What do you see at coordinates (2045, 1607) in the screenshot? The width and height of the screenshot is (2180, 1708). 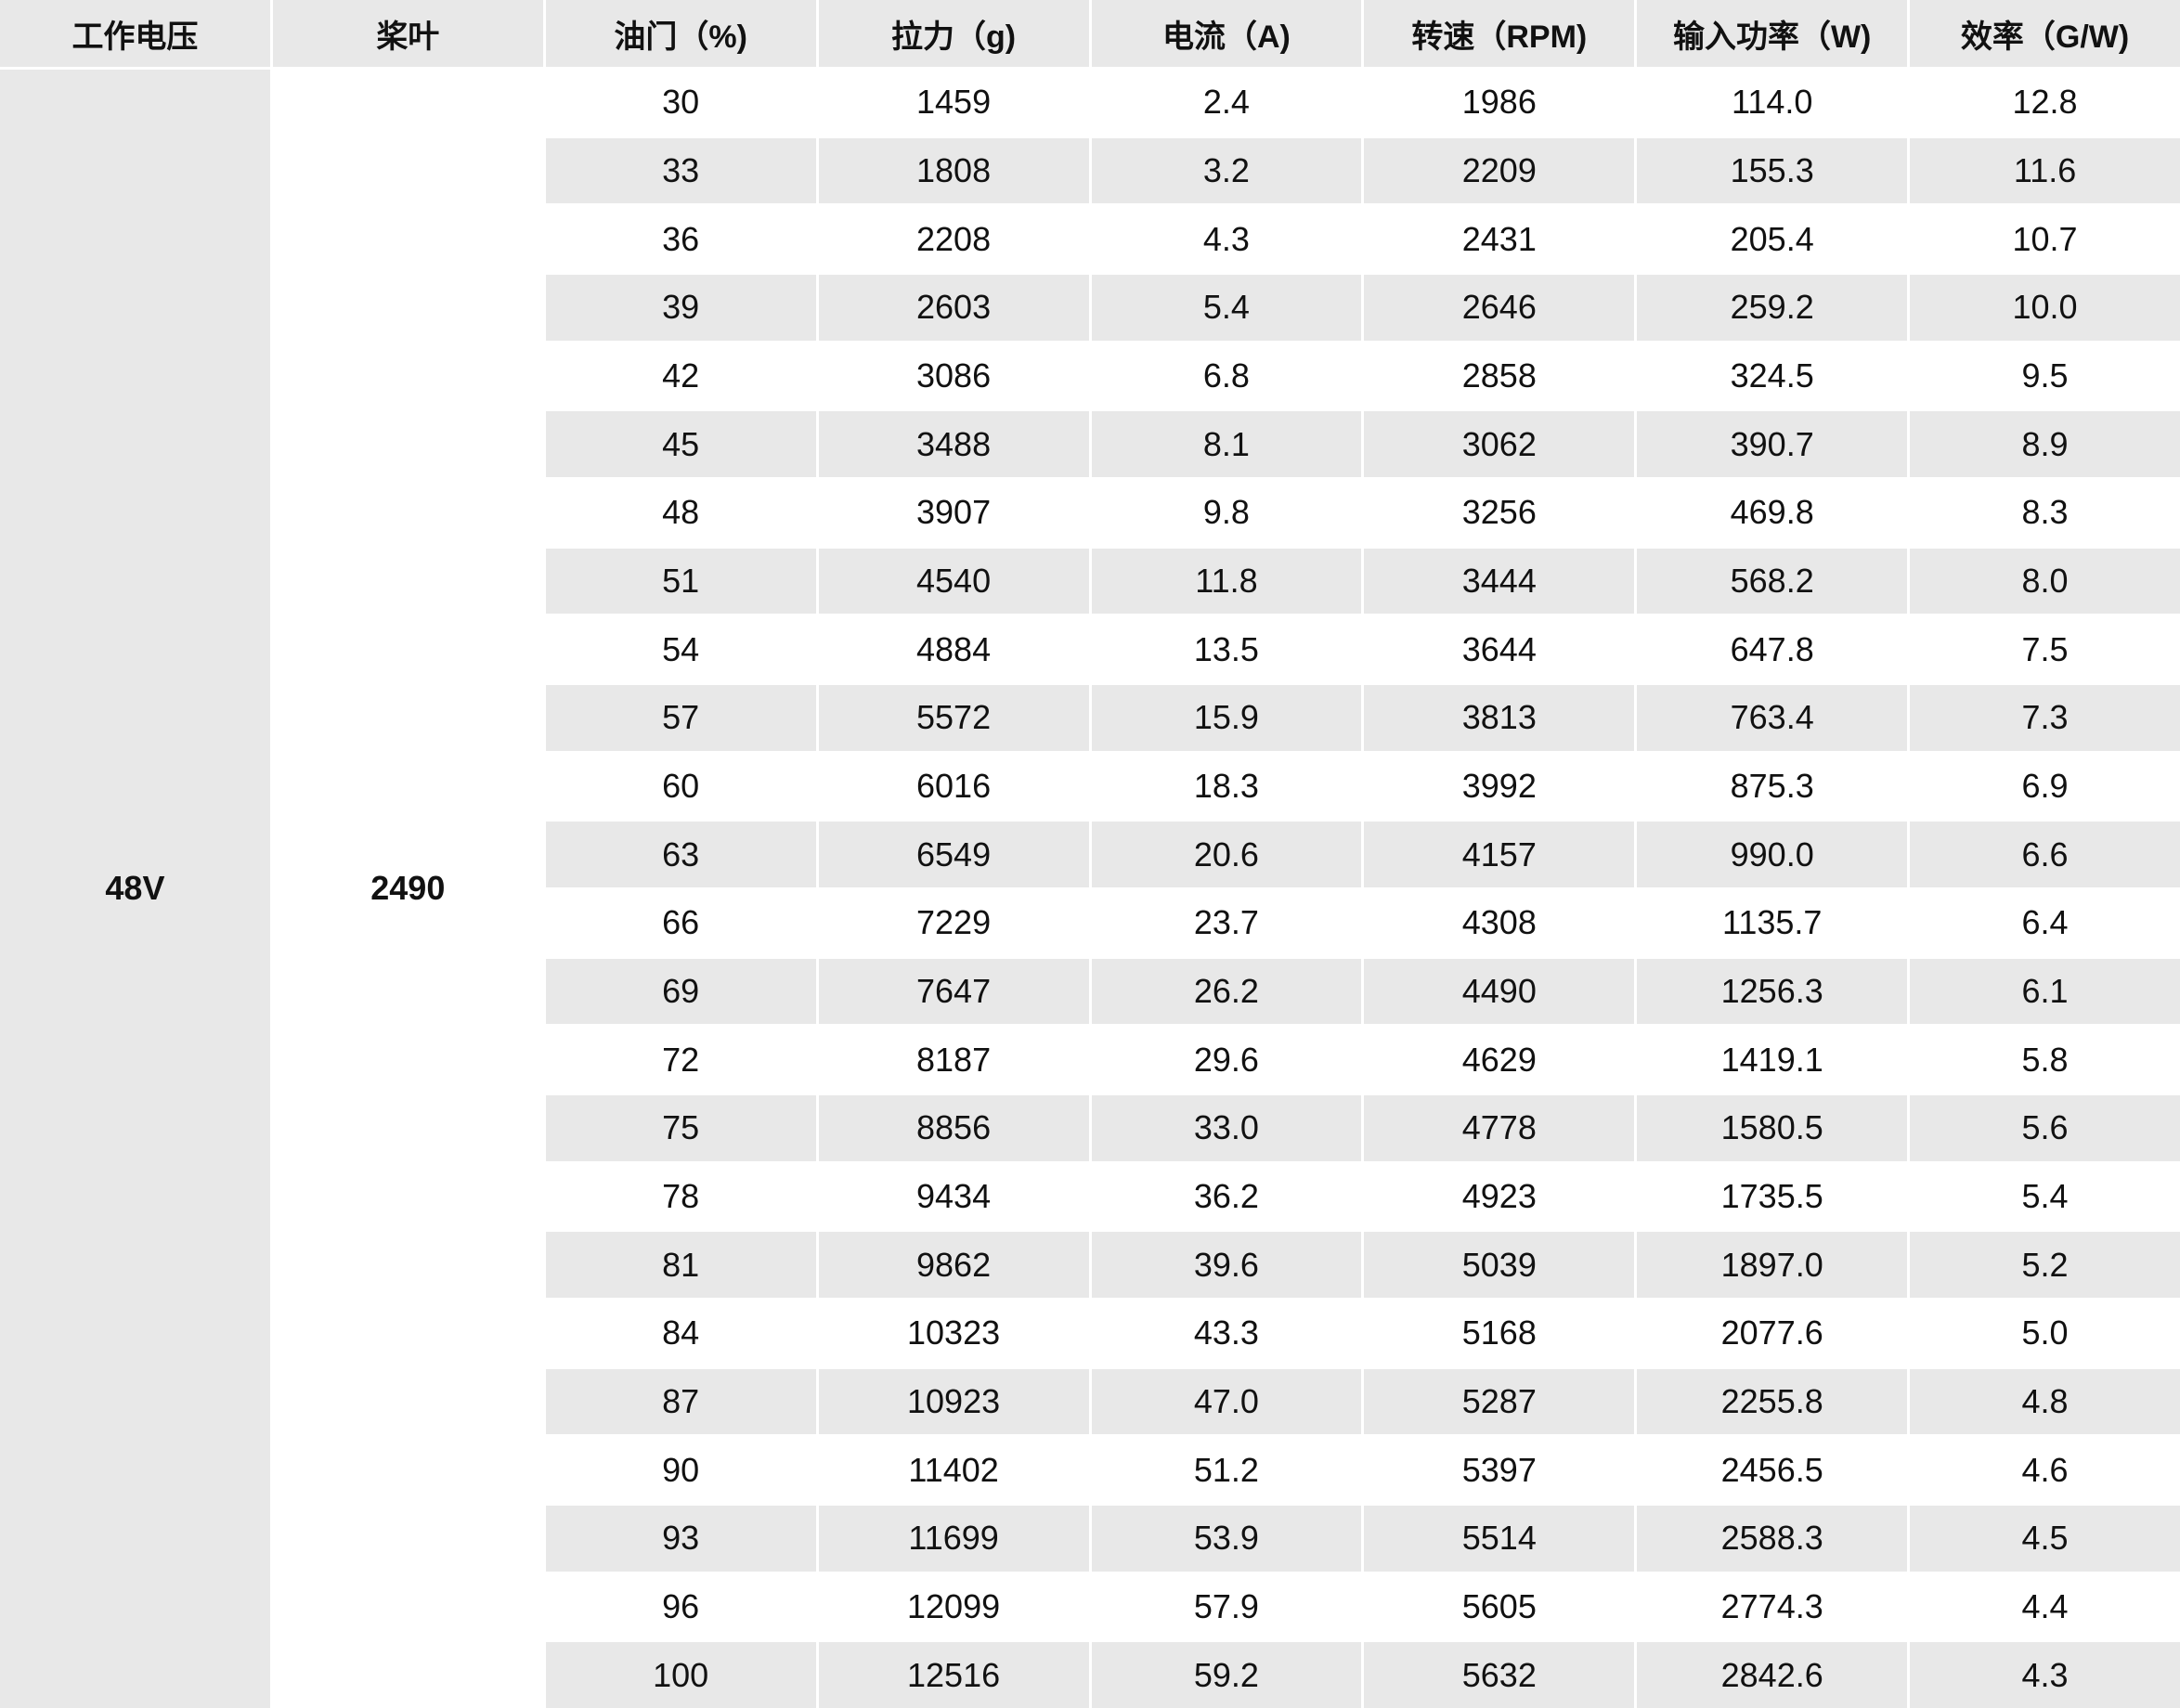 I see `cell-efficiency: 4.4` at bounding box center [2045, 1607].